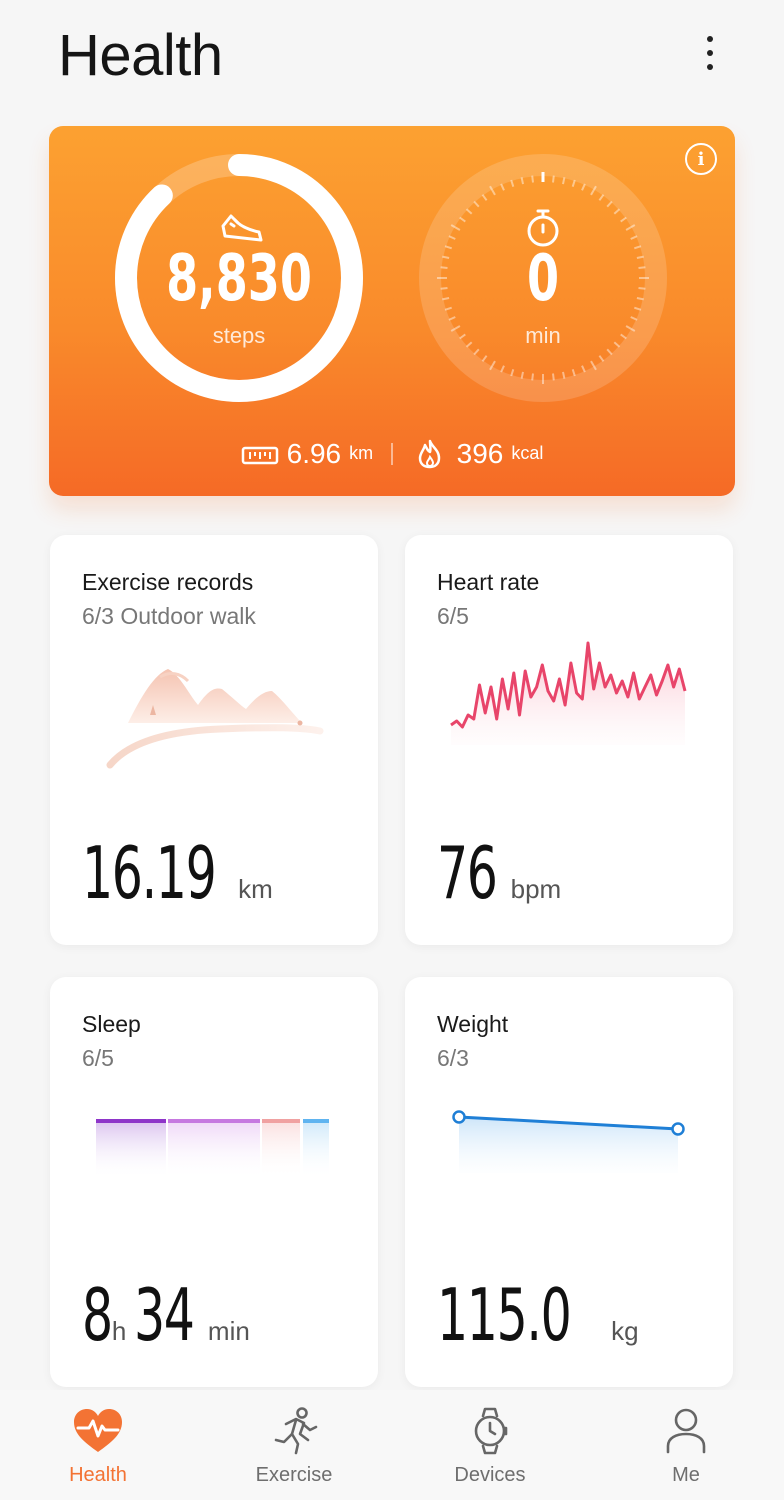 The image size is (784, 1500). I want to click on sleep-duration: 8 h 34 min, so click(166, 1315).